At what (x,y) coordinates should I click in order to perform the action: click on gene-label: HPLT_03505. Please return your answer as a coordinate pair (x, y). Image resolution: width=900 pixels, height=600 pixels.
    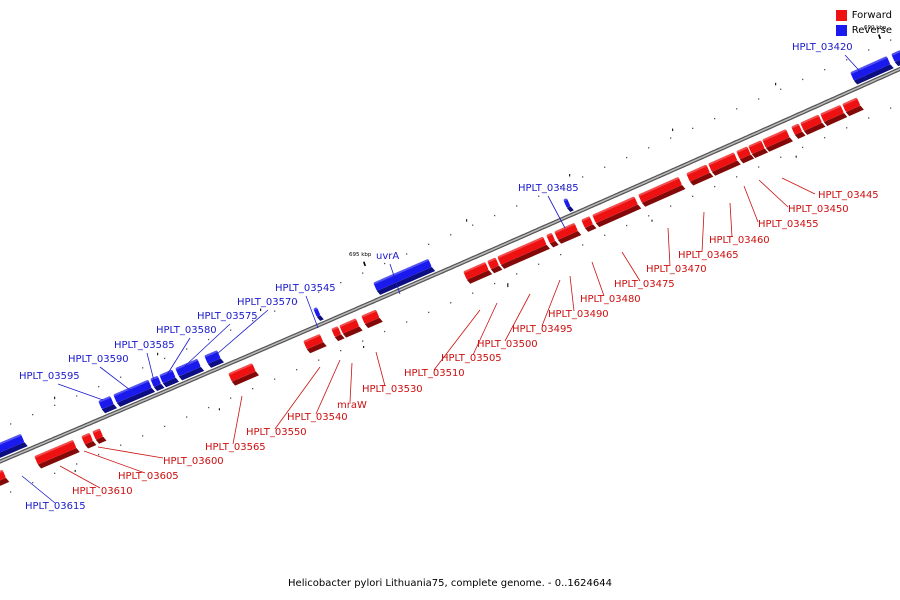
    Looking at the image, I should click on (471, 358).